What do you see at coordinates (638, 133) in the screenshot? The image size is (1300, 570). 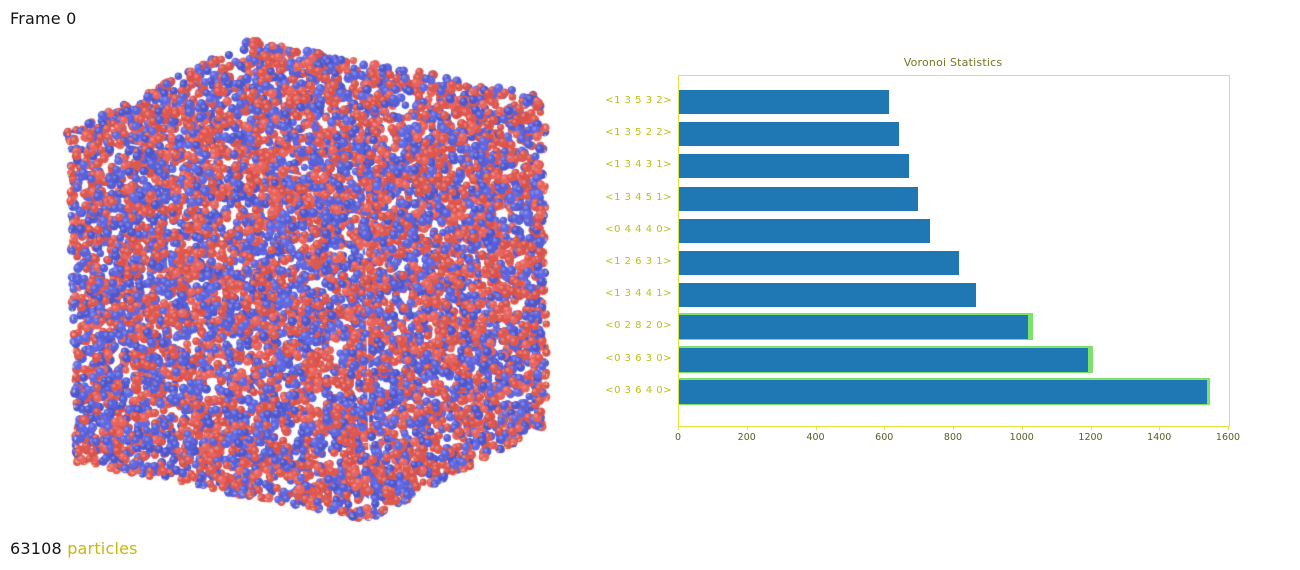 I see `y-tick-label: <1 3 5 2 2>` at bounding box center [638, 133].